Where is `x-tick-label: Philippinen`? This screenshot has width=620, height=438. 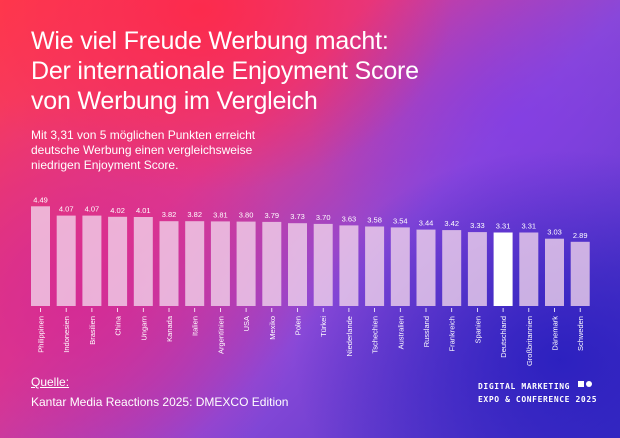 x-tick-label: Philippinen is located at coordinates (41, 334).